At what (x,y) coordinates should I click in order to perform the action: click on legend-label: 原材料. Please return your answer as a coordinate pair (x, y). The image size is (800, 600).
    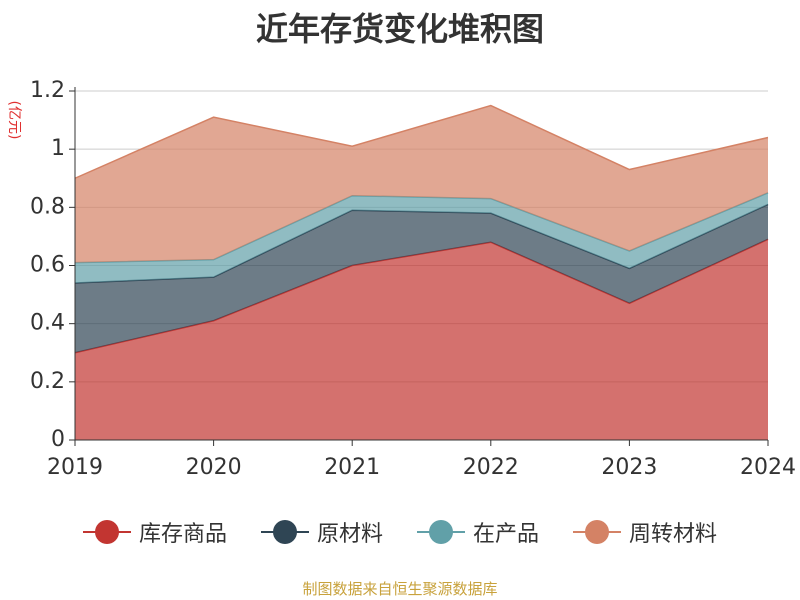
    Looking at the image, I should click on (349, 534).